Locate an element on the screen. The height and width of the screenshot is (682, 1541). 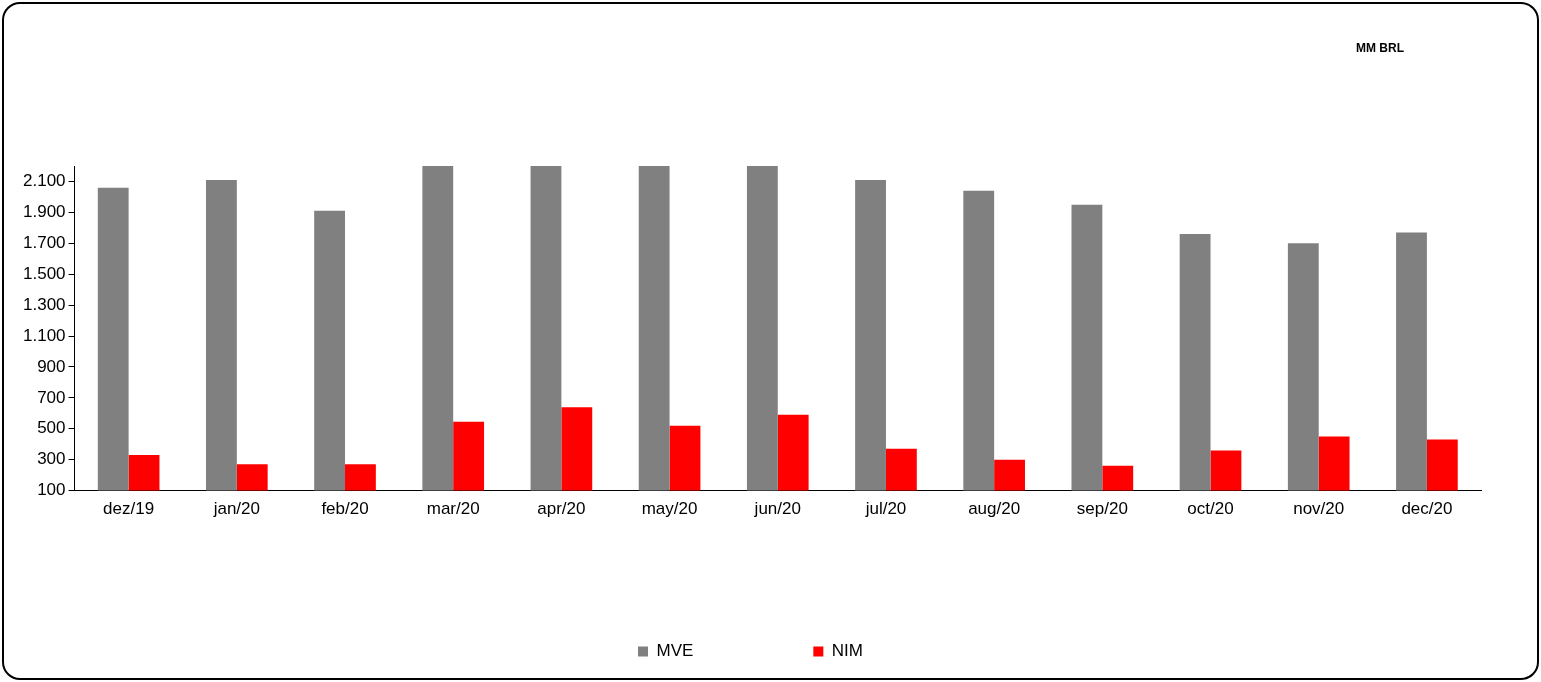
y-tick-label: 1.700 is located at coordinates (44, 242).